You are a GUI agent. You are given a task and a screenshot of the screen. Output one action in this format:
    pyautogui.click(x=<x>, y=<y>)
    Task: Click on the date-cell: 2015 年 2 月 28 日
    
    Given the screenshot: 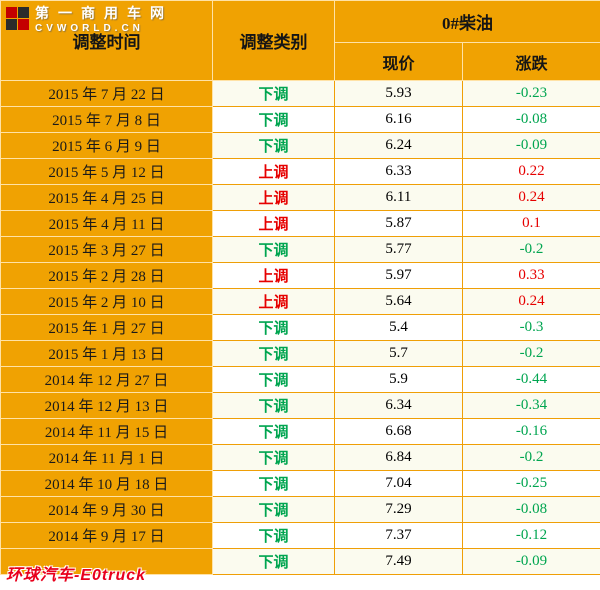 What is the action you would take?
    pyautogui.click(x=106, y=275)
    